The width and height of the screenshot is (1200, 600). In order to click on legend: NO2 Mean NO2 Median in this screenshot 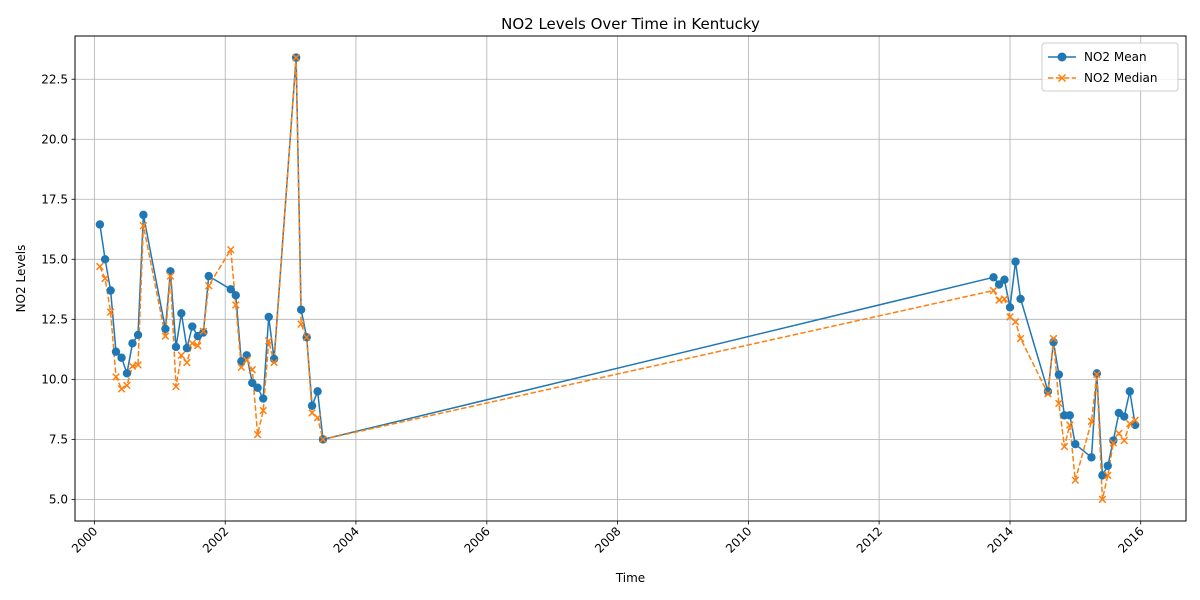, I will do `click(1110, 67)`.